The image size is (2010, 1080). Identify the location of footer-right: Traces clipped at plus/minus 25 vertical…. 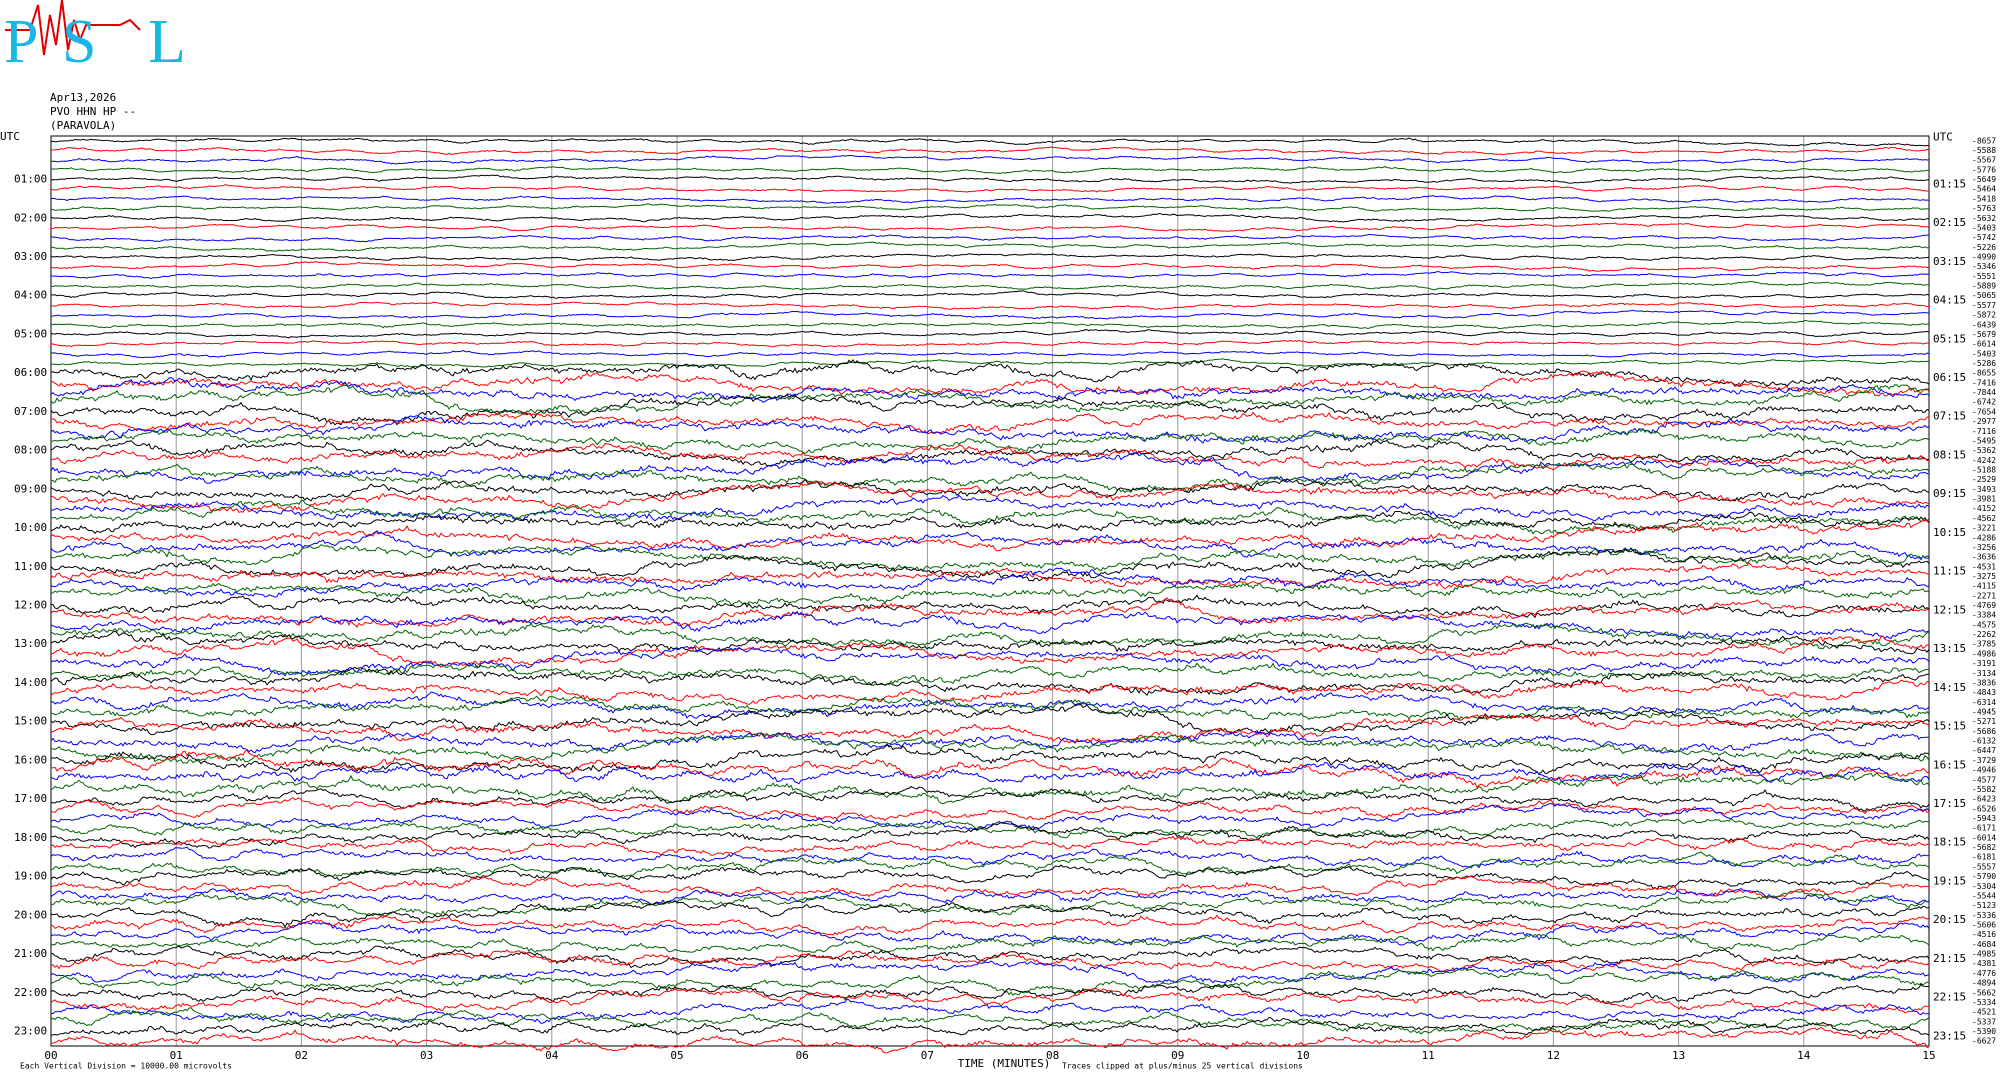
(1182, 1066).